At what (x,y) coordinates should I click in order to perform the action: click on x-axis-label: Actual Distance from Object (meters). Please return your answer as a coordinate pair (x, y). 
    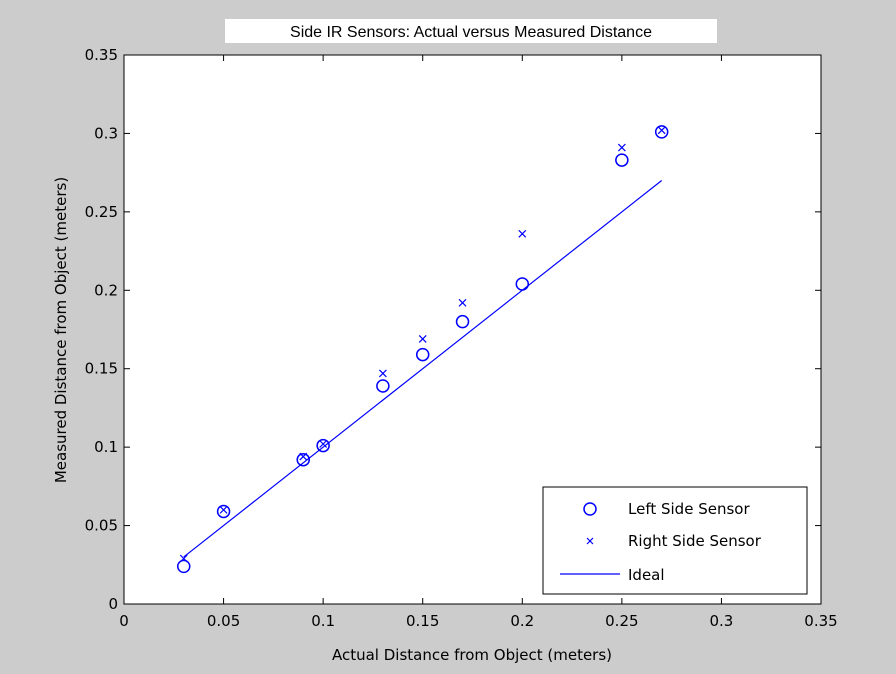
    Looking at the image, I should click on (472, 655).